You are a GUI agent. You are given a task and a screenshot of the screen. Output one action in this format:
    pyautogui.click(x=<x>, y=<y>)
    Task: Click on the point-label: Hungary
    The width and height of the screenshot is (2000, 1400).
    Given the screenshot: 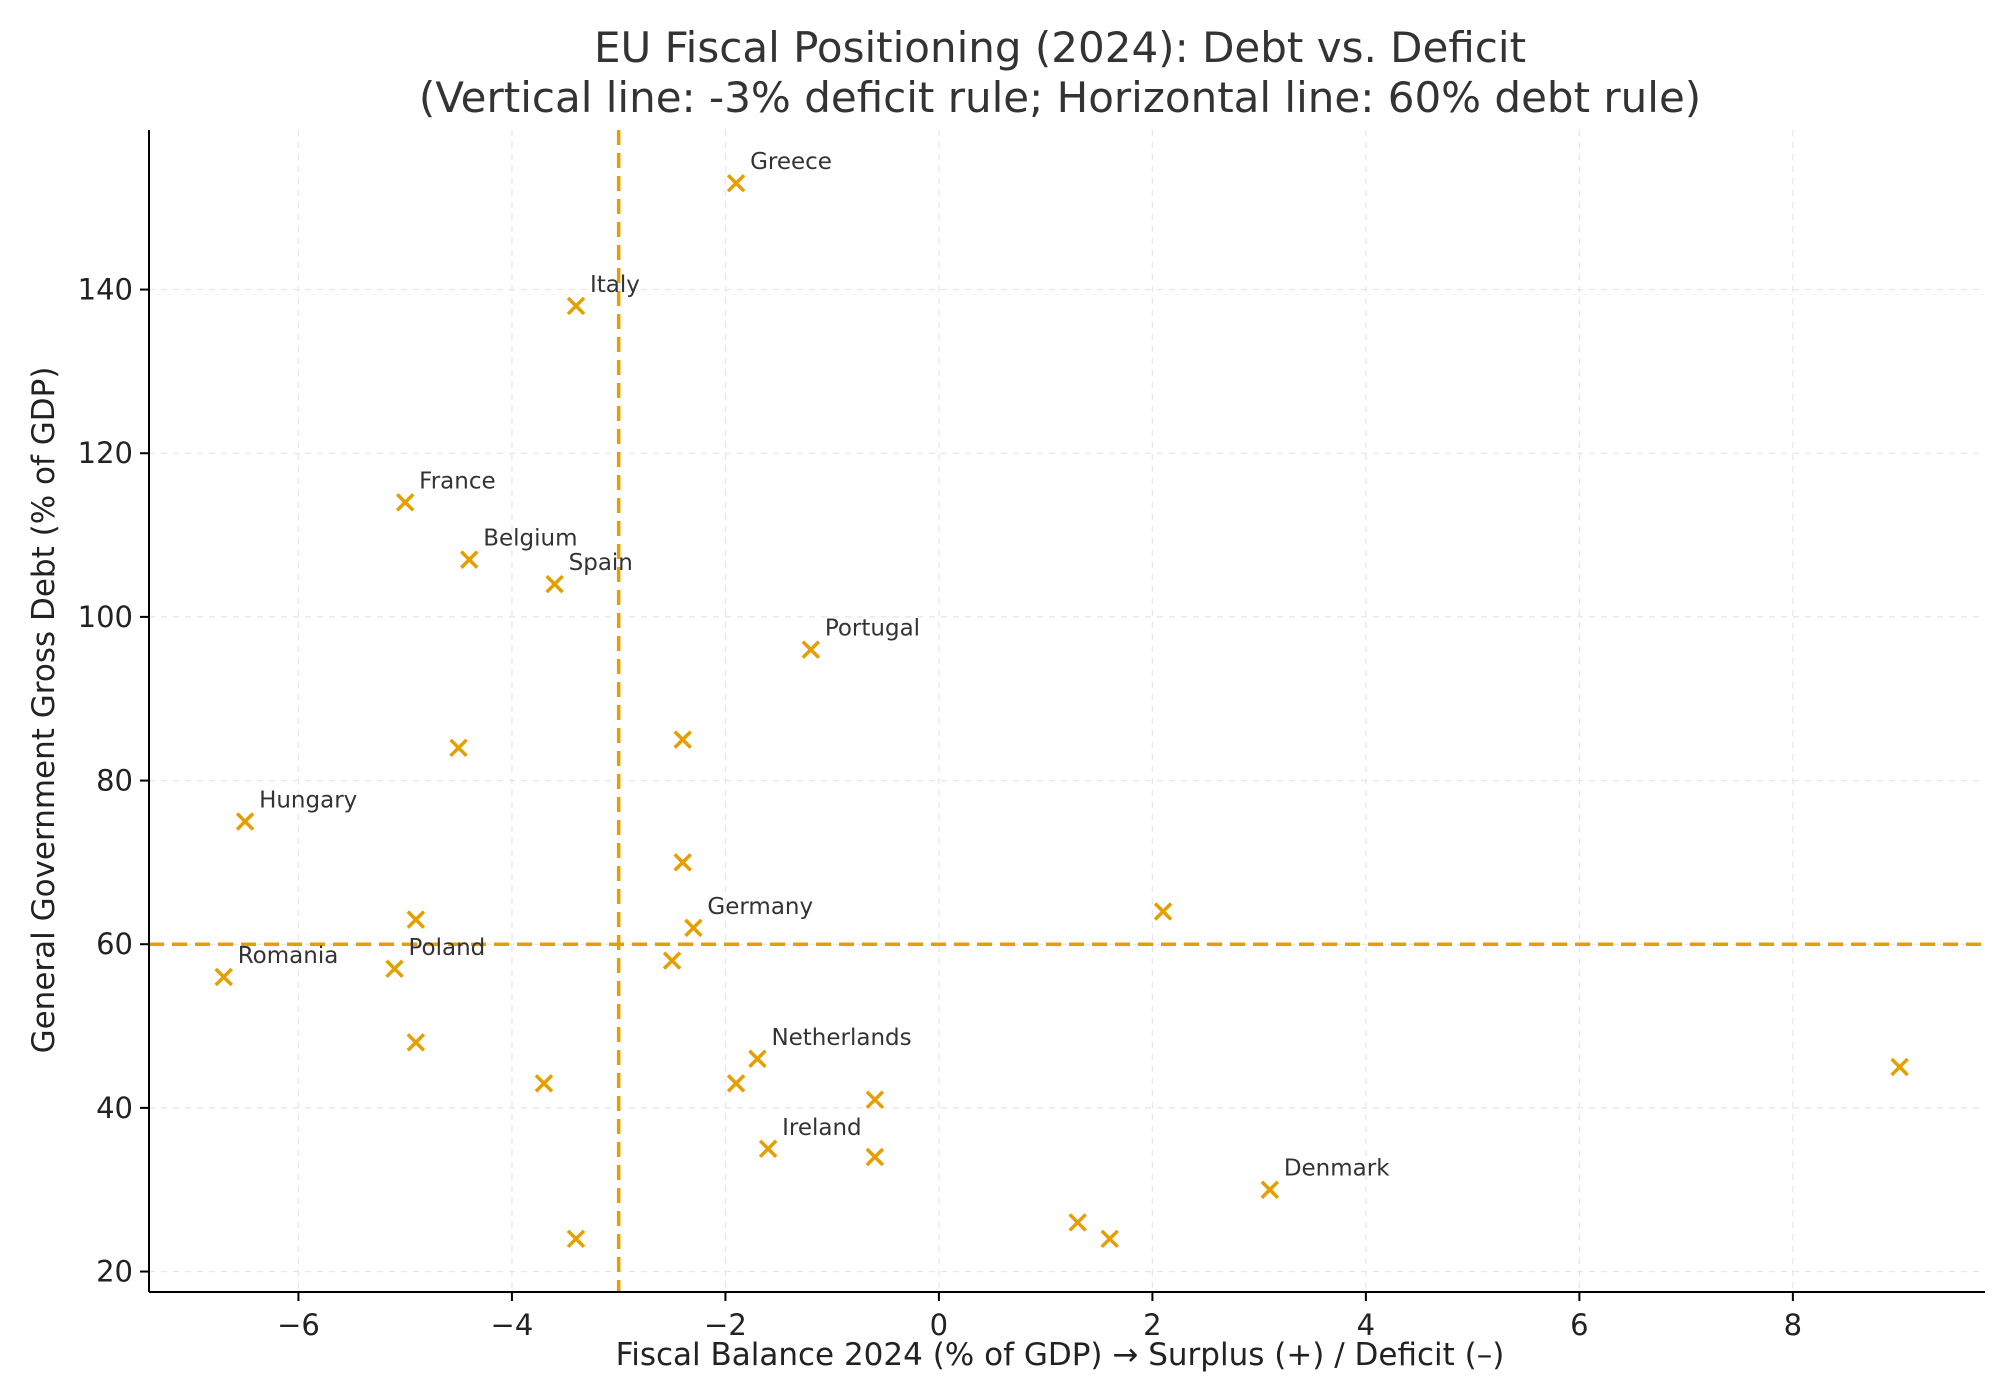 What is the action you would take?
    pyautogui.click(x=308, y=800)
    